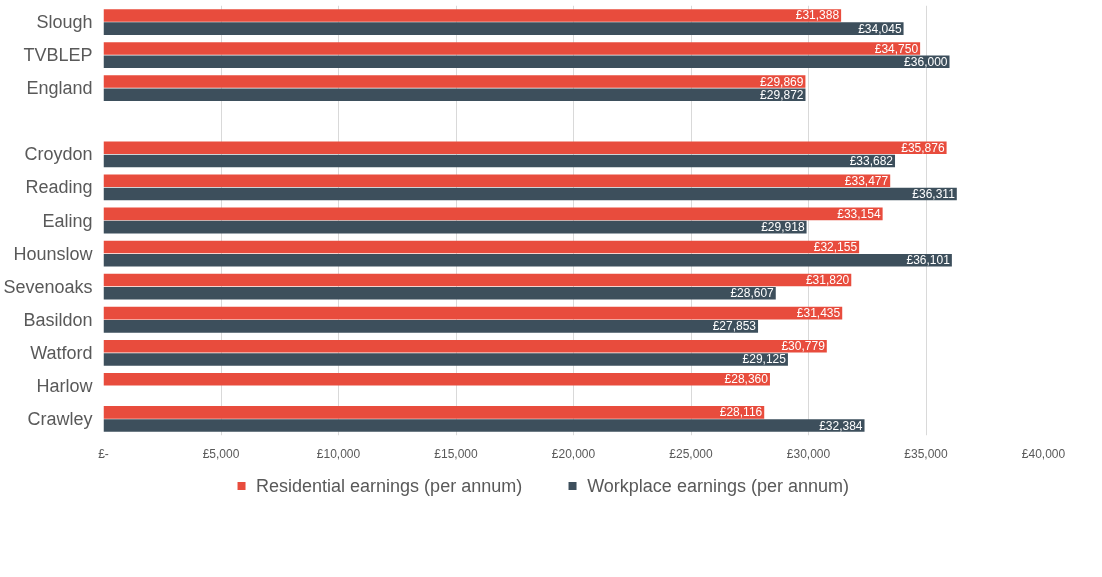 The width and height of the screenshot is (1102, 577). Describe the element at coordinates (896, 48) in the screenshot. I see `data-label: £34,750` at that location.